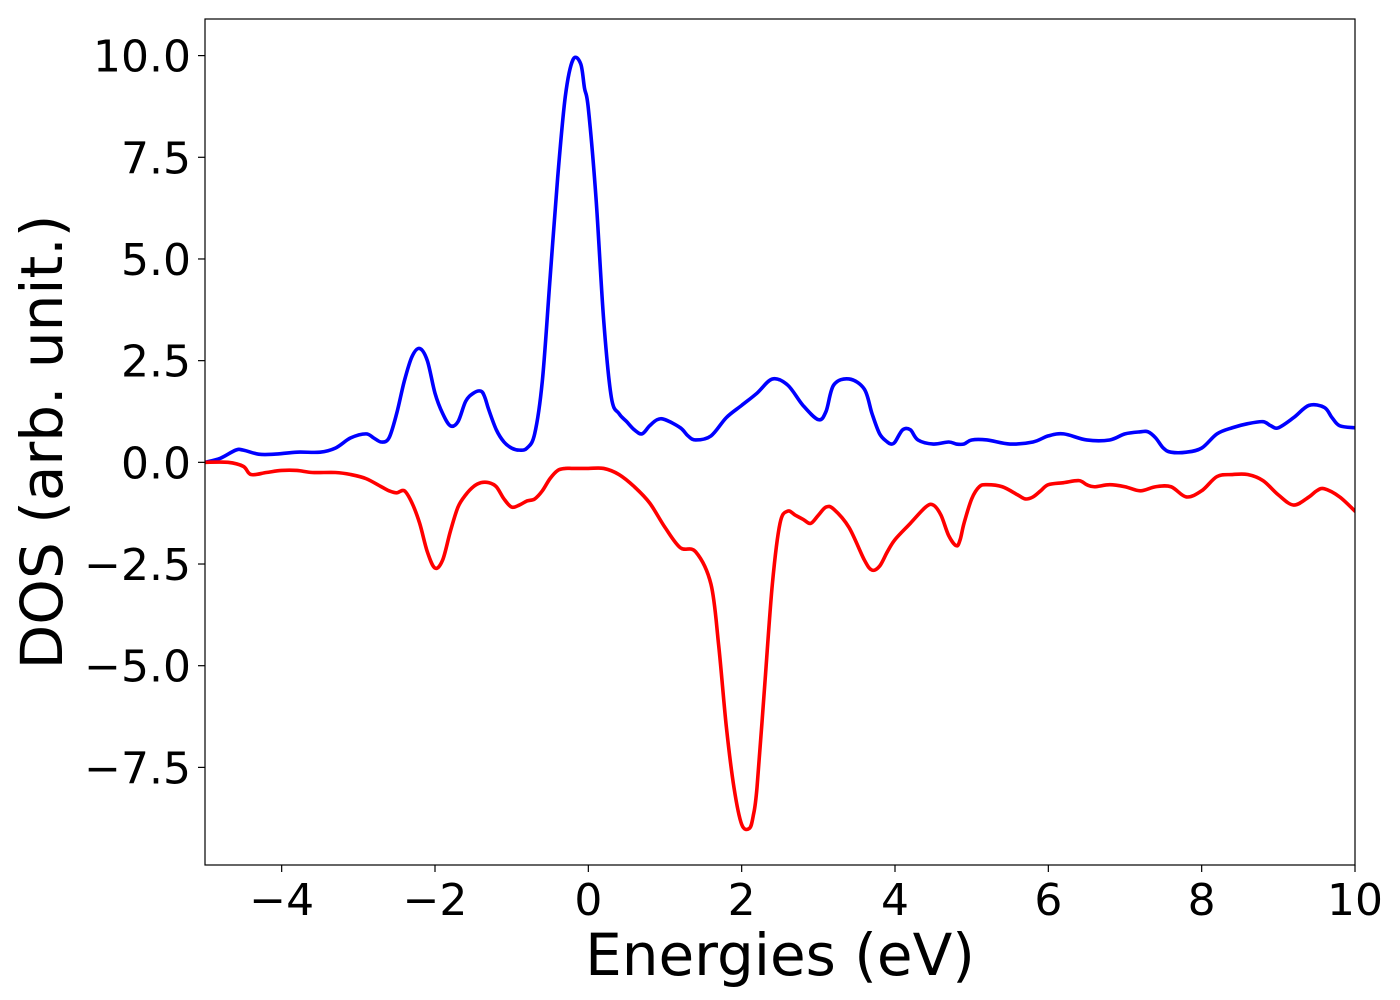 This screenshot has height=1000, width=1400. What do you see at coordinates (42, 442) in the screenshot?
I see `y-axis-label: DOS (arb. unit.)` at bounding box center [42, 442].